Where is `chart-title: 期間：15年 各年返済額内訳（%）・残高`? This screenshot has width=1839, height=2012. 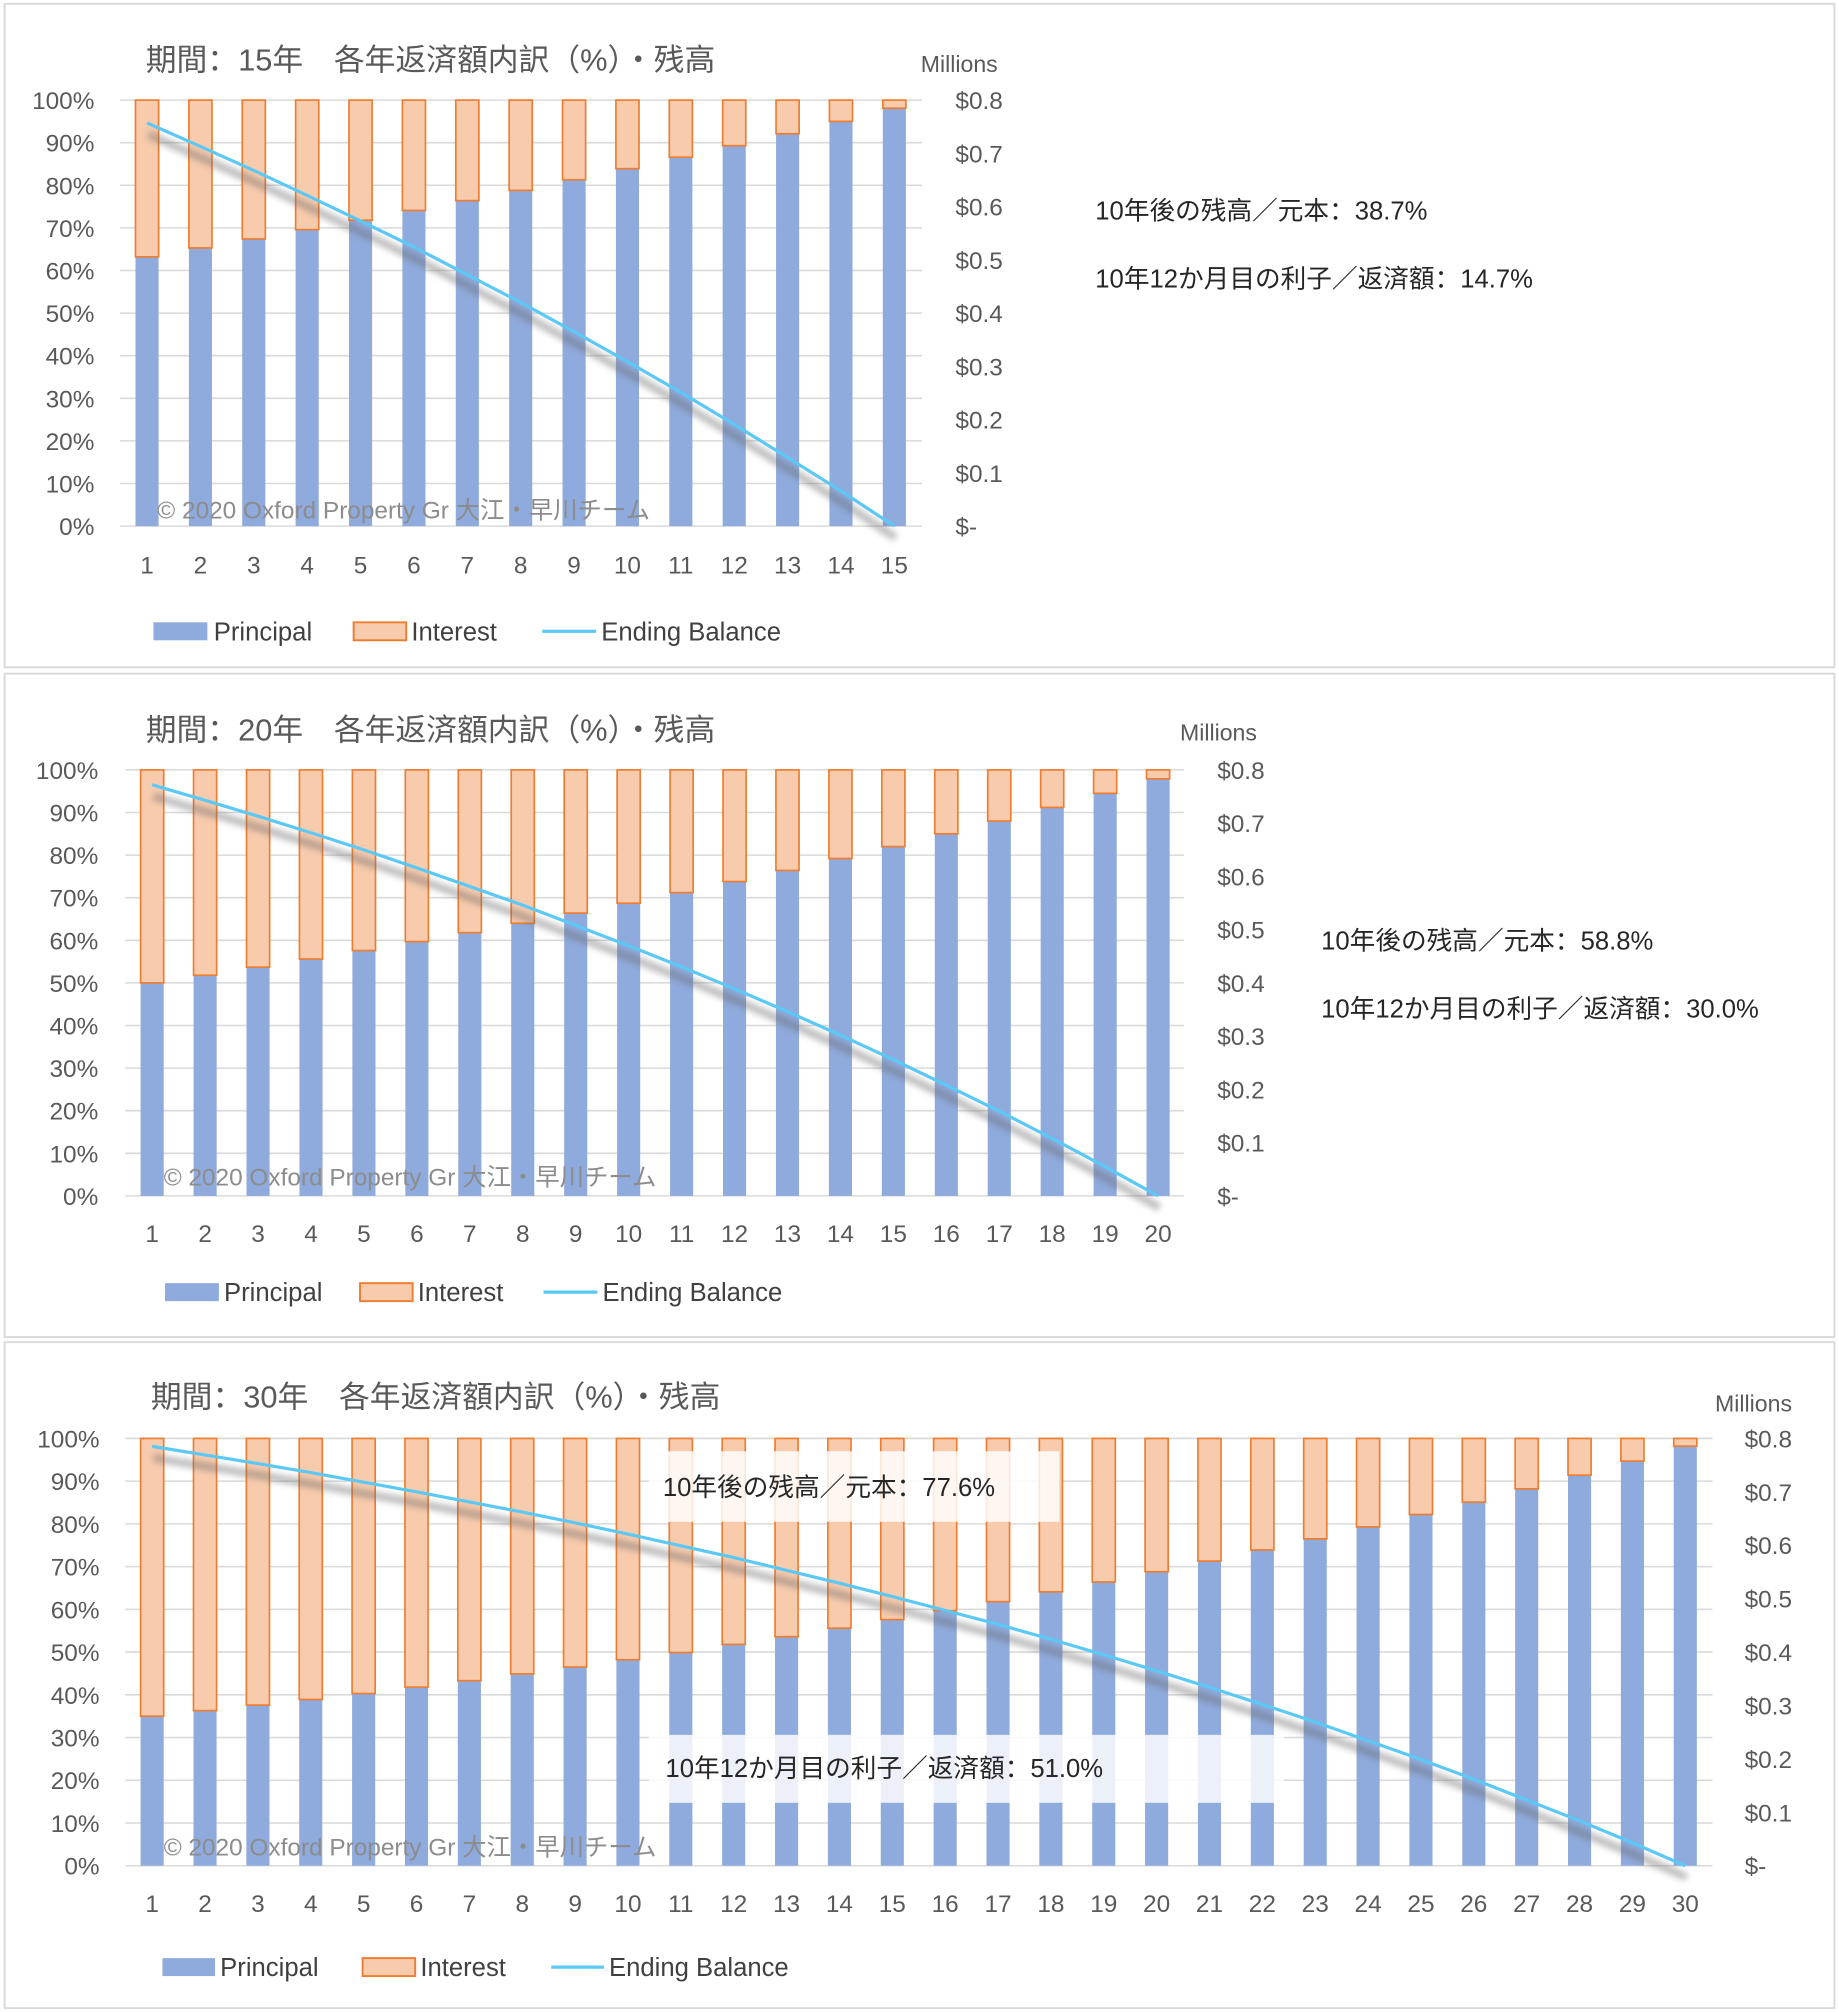
chart-title: 期間：15年 各年返済額内訳（%）・残高 is located at coordinates (431, 60).